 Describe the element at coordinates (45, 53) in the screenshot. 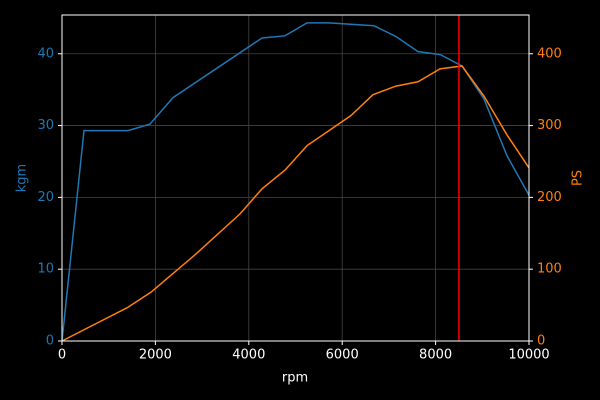

I see `y-tick-label: 40` at that location.